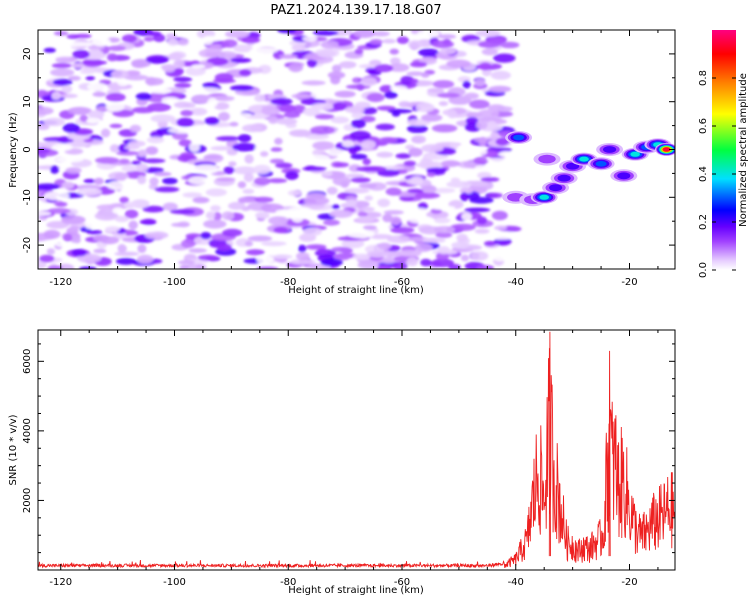  What do you see at coordinates (27, 101) in the screenshot?
I see `y-tick-label: 10` at bounding box center [27, 101].